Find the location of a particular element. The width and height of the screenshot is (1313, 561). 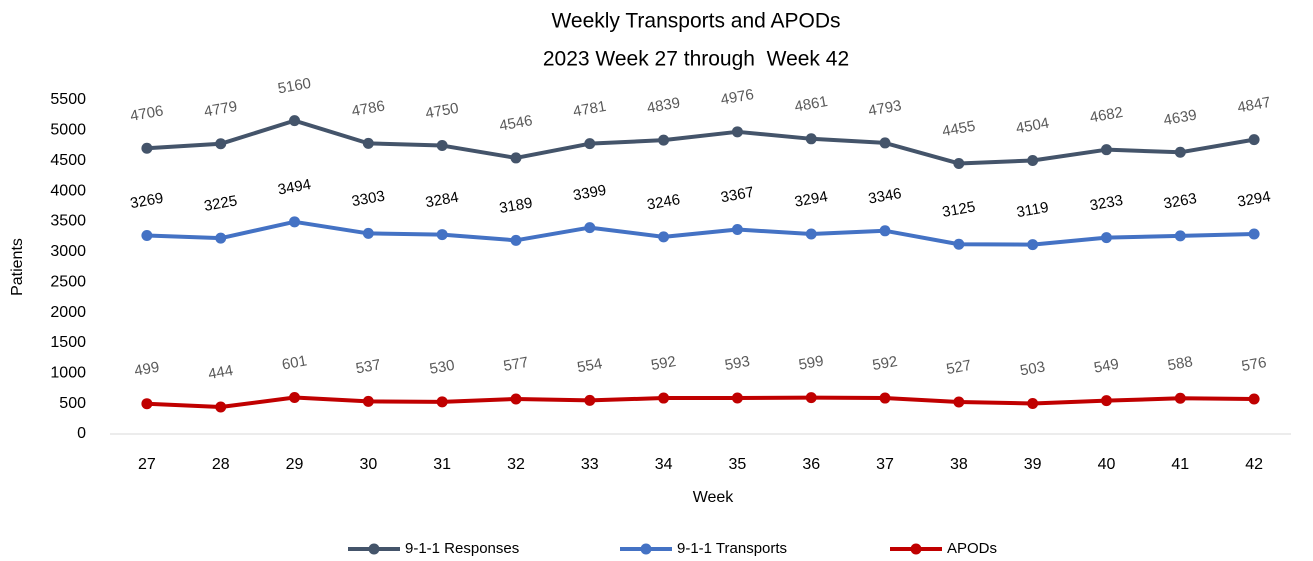

data-label: 4546 is located at coordinates (516, 123).